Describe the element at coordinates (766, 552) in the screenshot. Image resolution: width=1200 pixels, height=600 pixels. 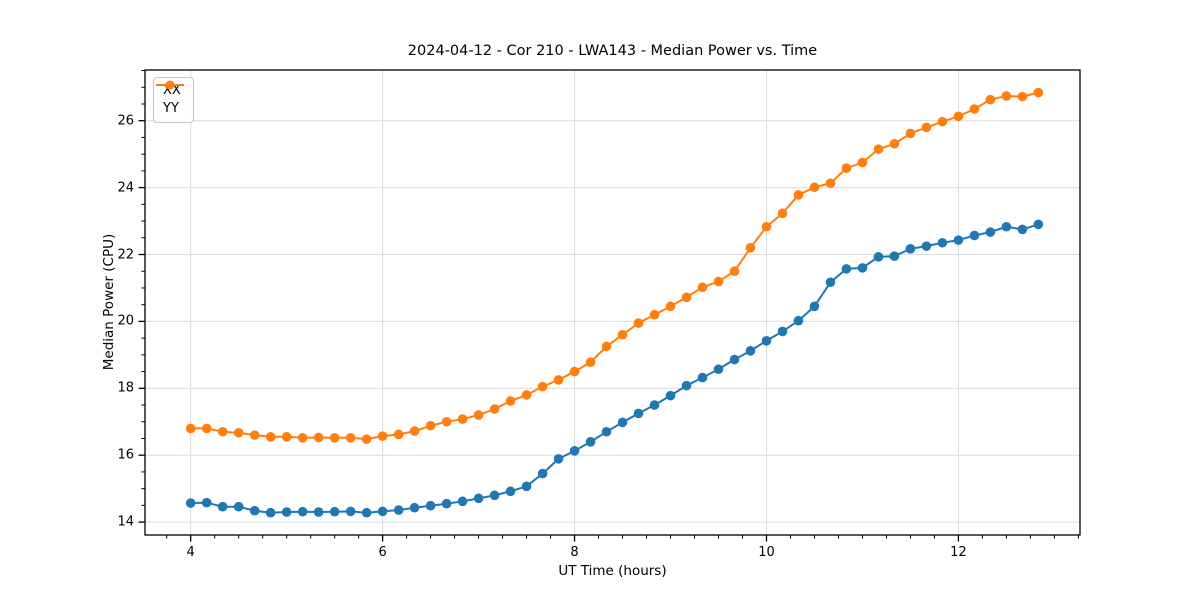
I see `x-tick-label: 10` at that location.